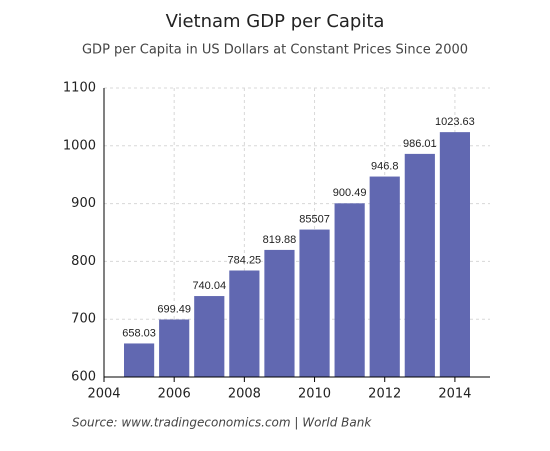 The width and height of the screenshot is (550, 451). I want to click on chart-title: Vietnam GDP per Capita, so click(275, 21).